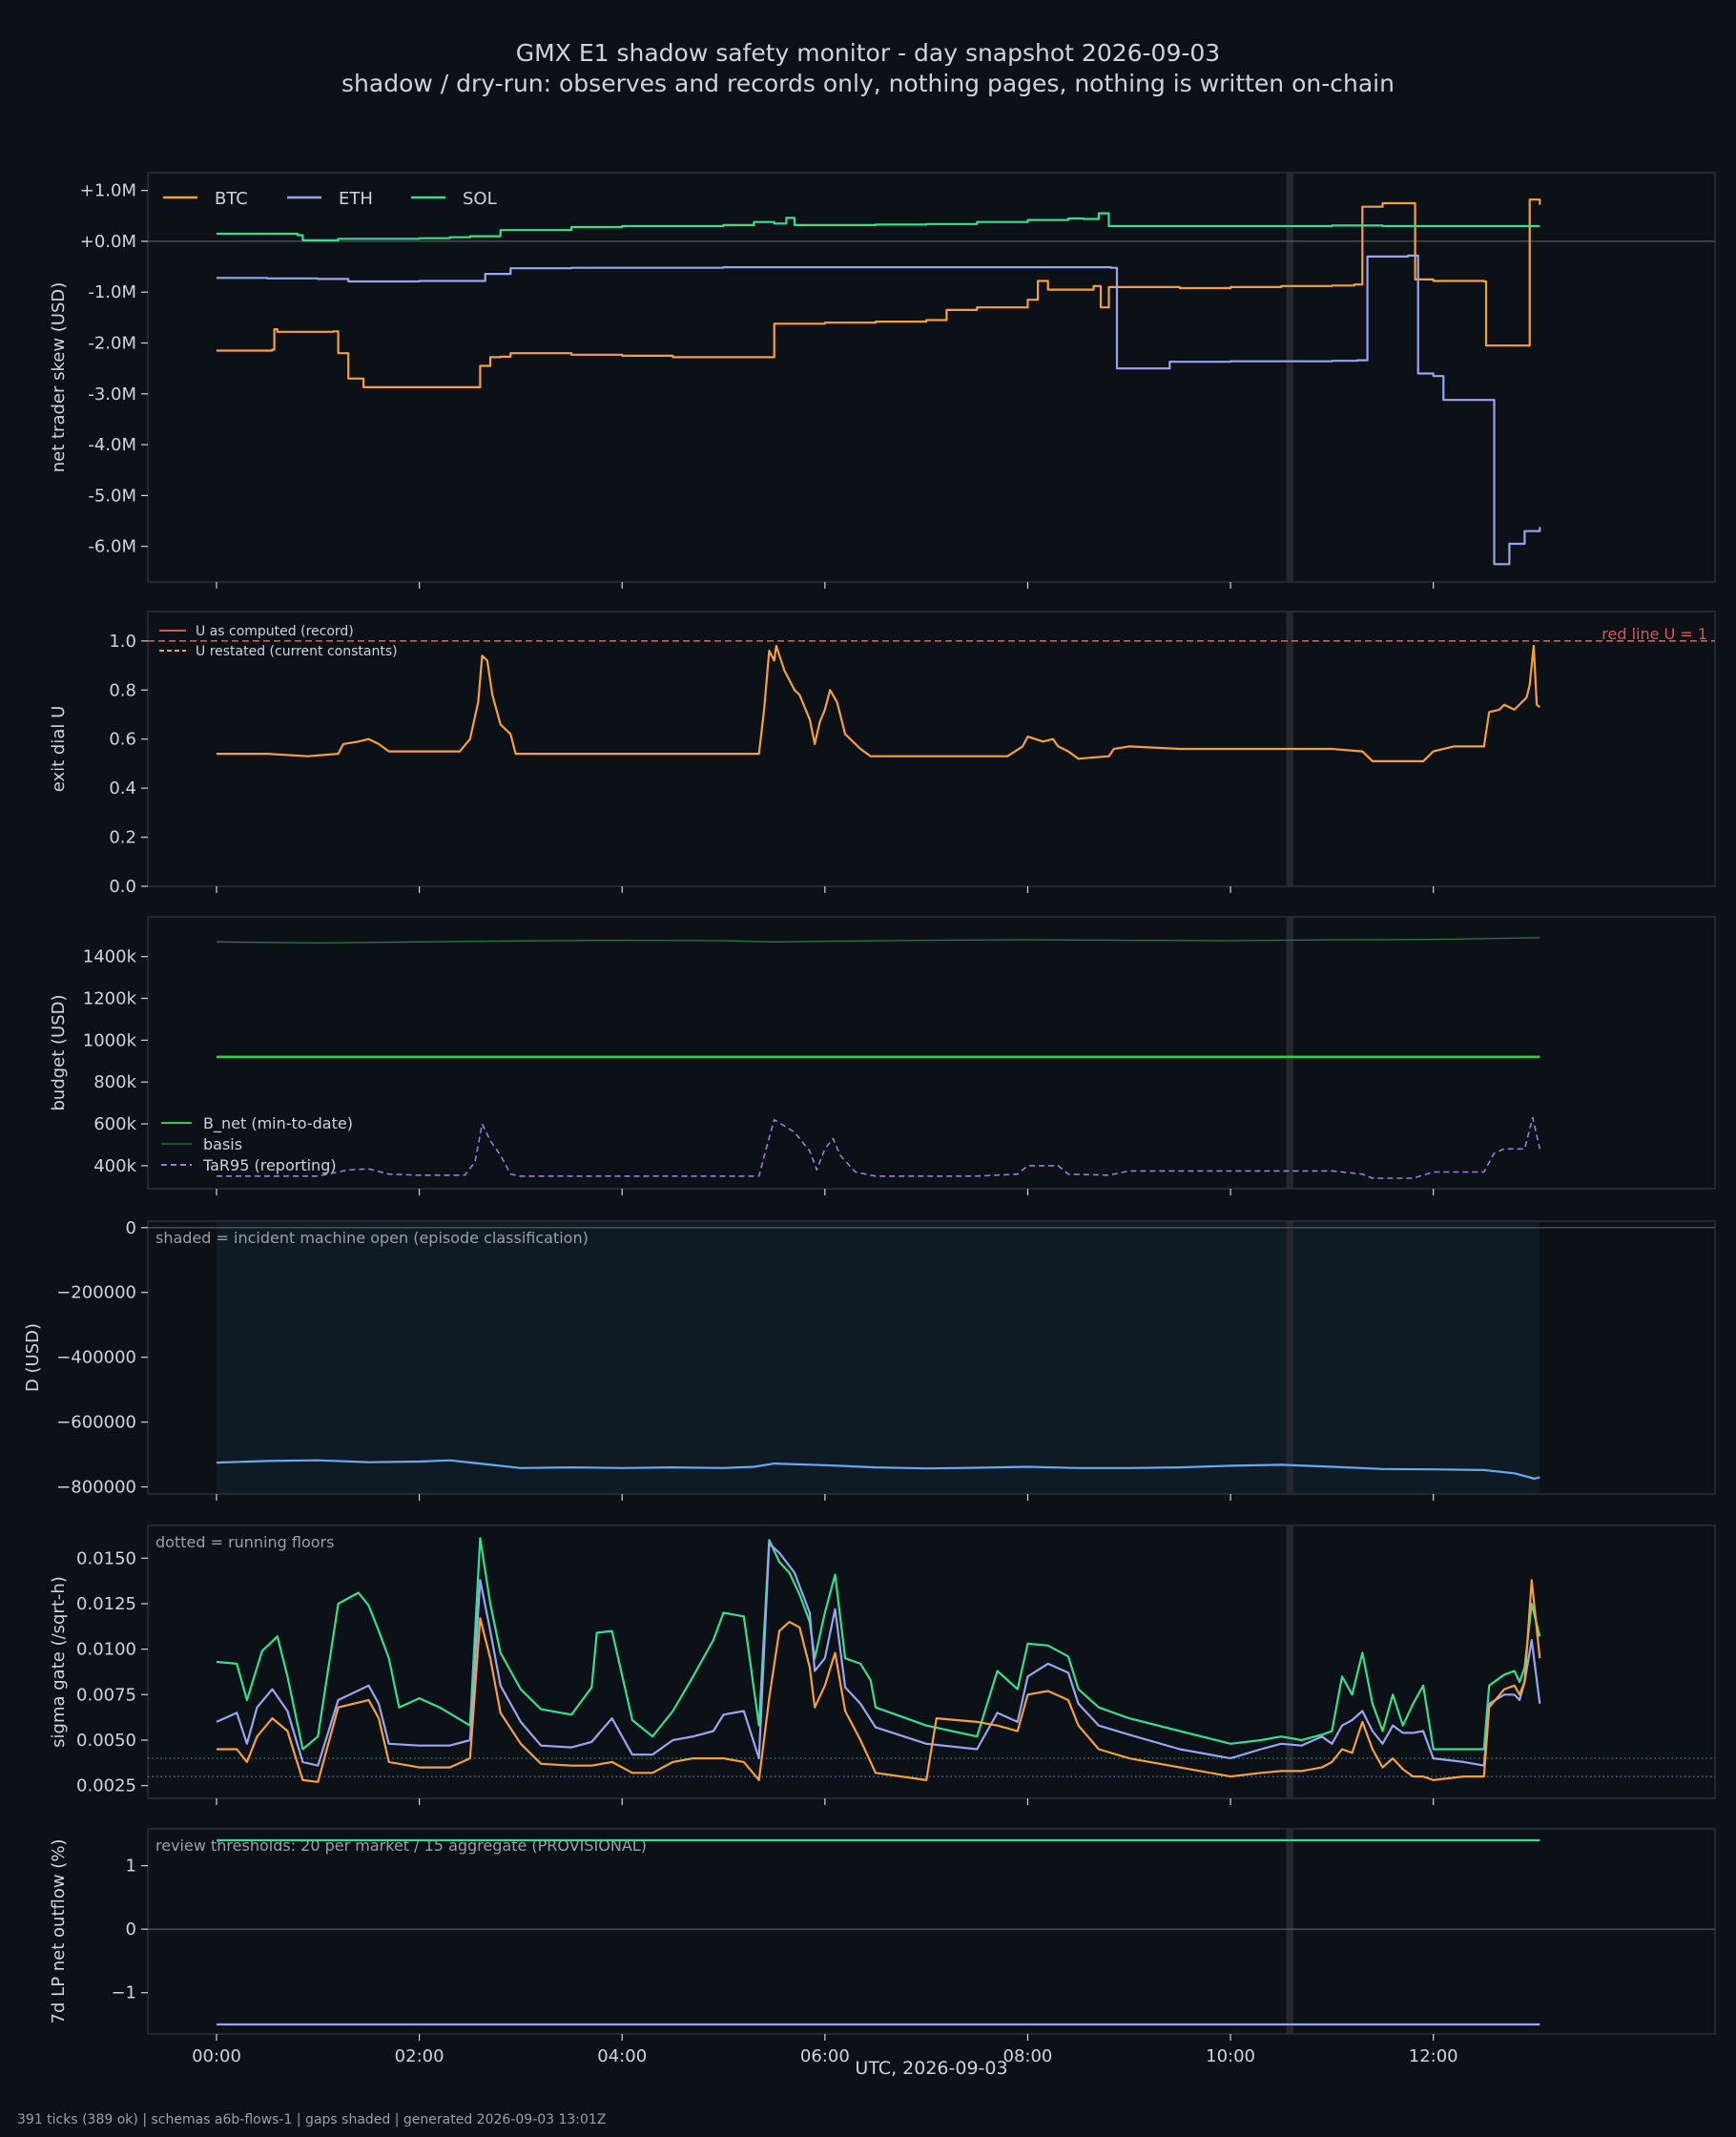  Describe the element at coordinates (112, 547) in the screenshot. I see `y-tick-label: -6.0M` at that location.